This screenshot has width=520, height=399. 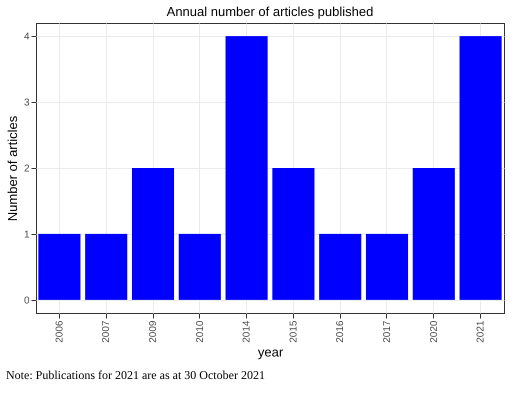 I want to click on x-tick-label: 2014, so click(x=247, y=331).